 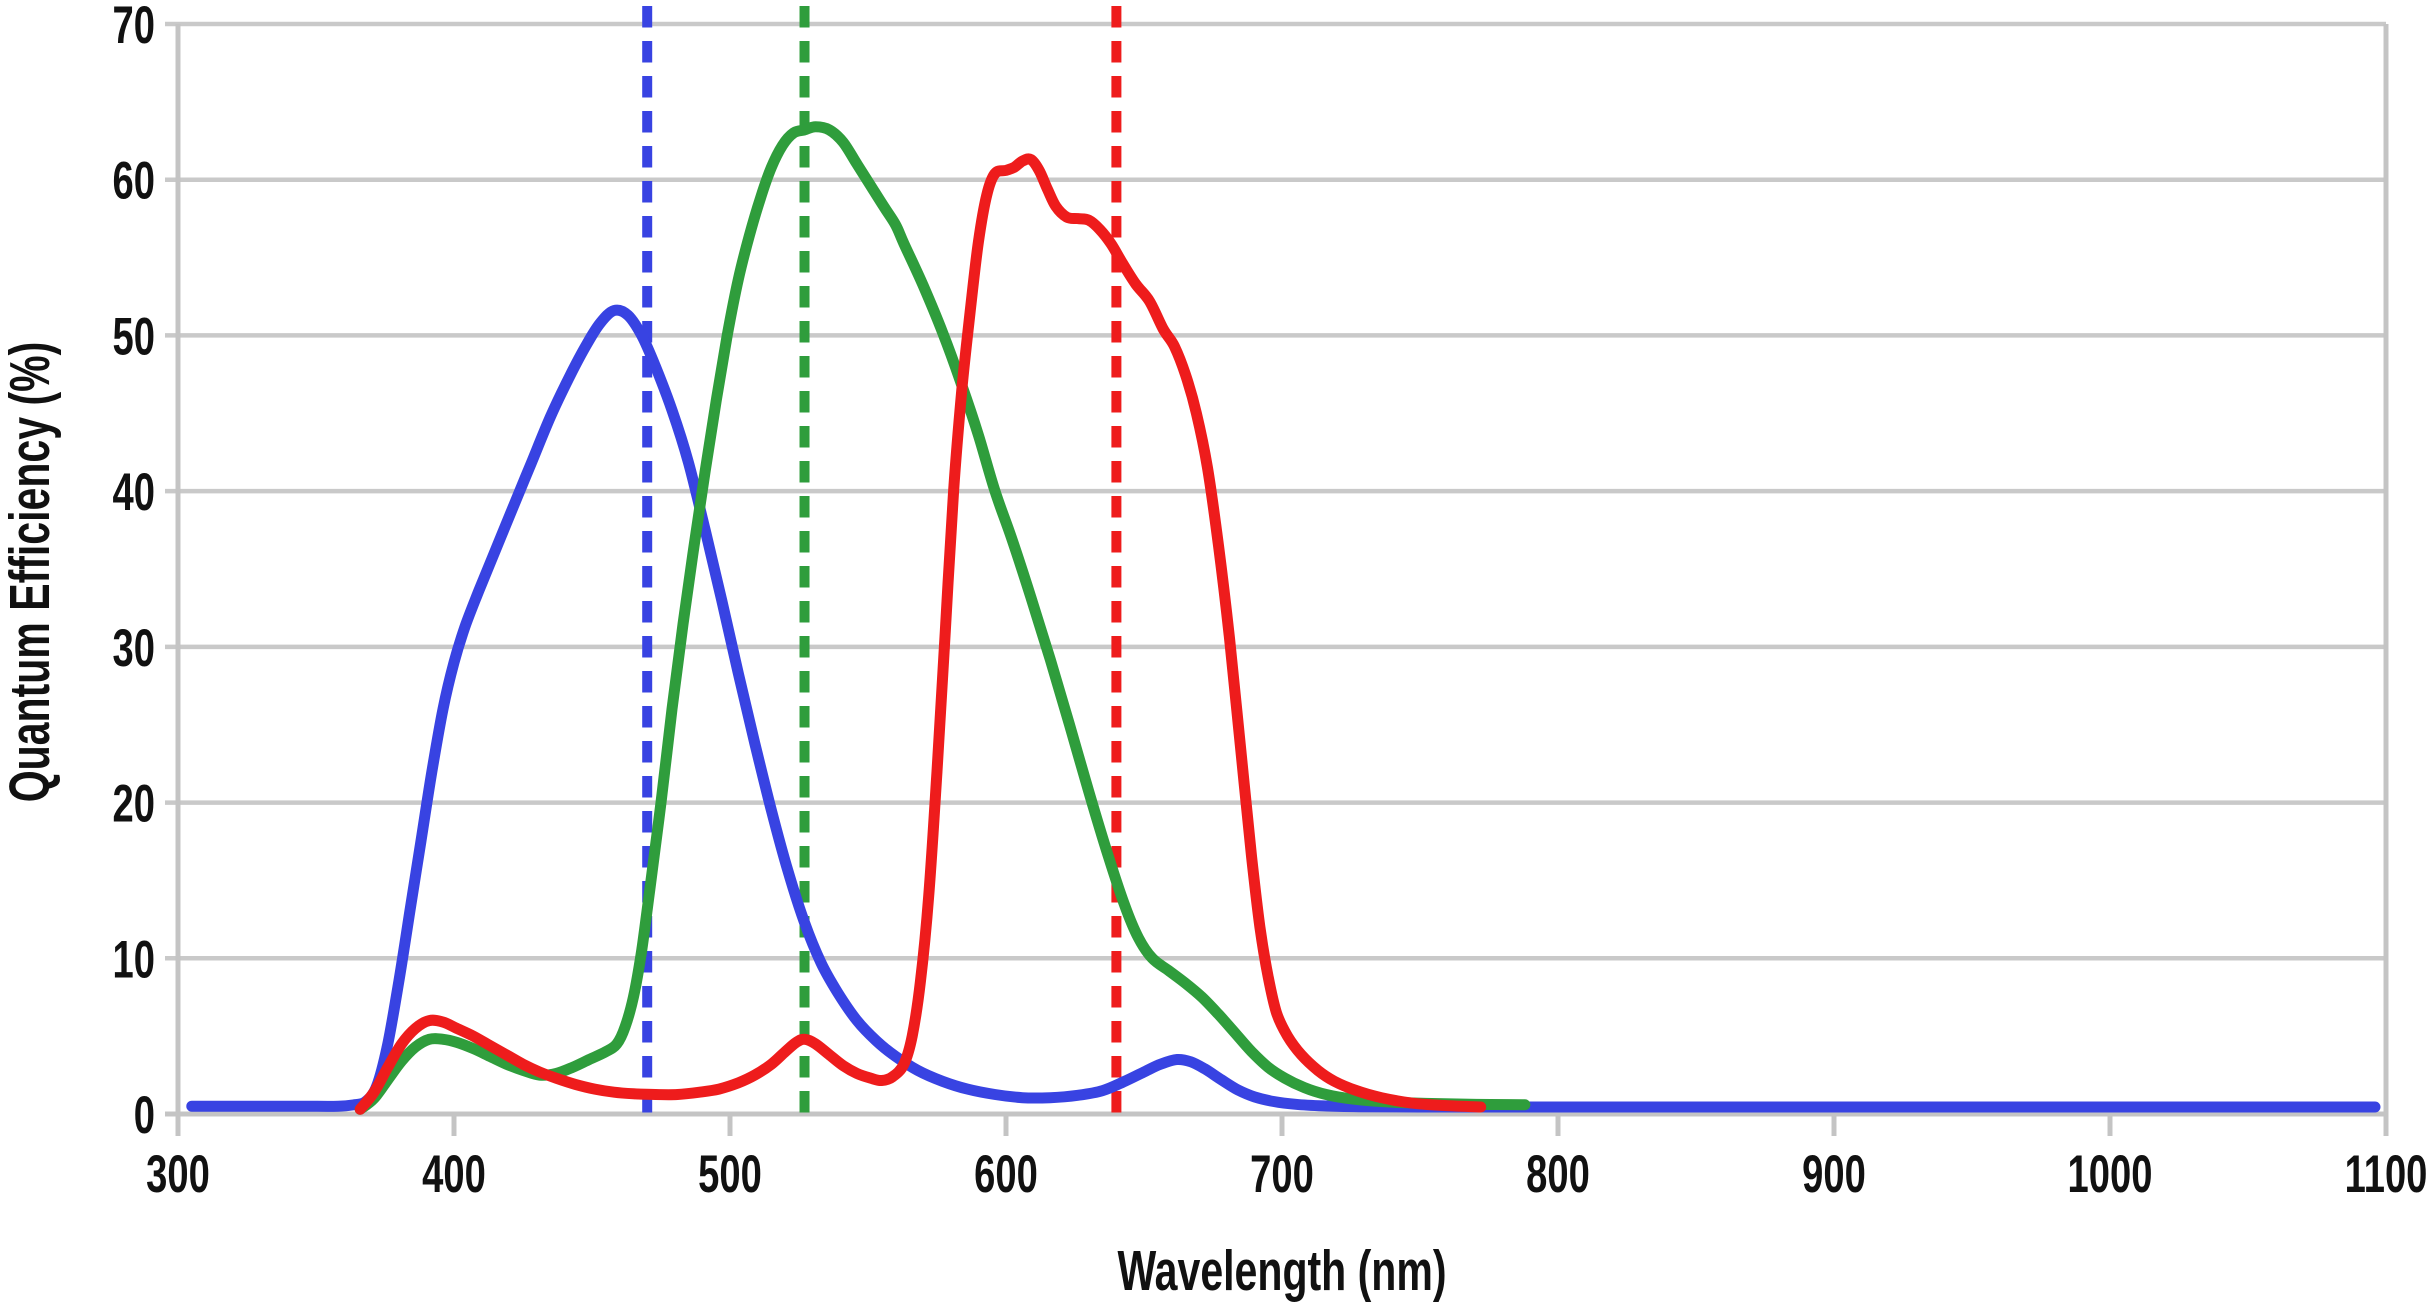 I want to click on y-tick-label-50: 50, so click(x=134, y=336).